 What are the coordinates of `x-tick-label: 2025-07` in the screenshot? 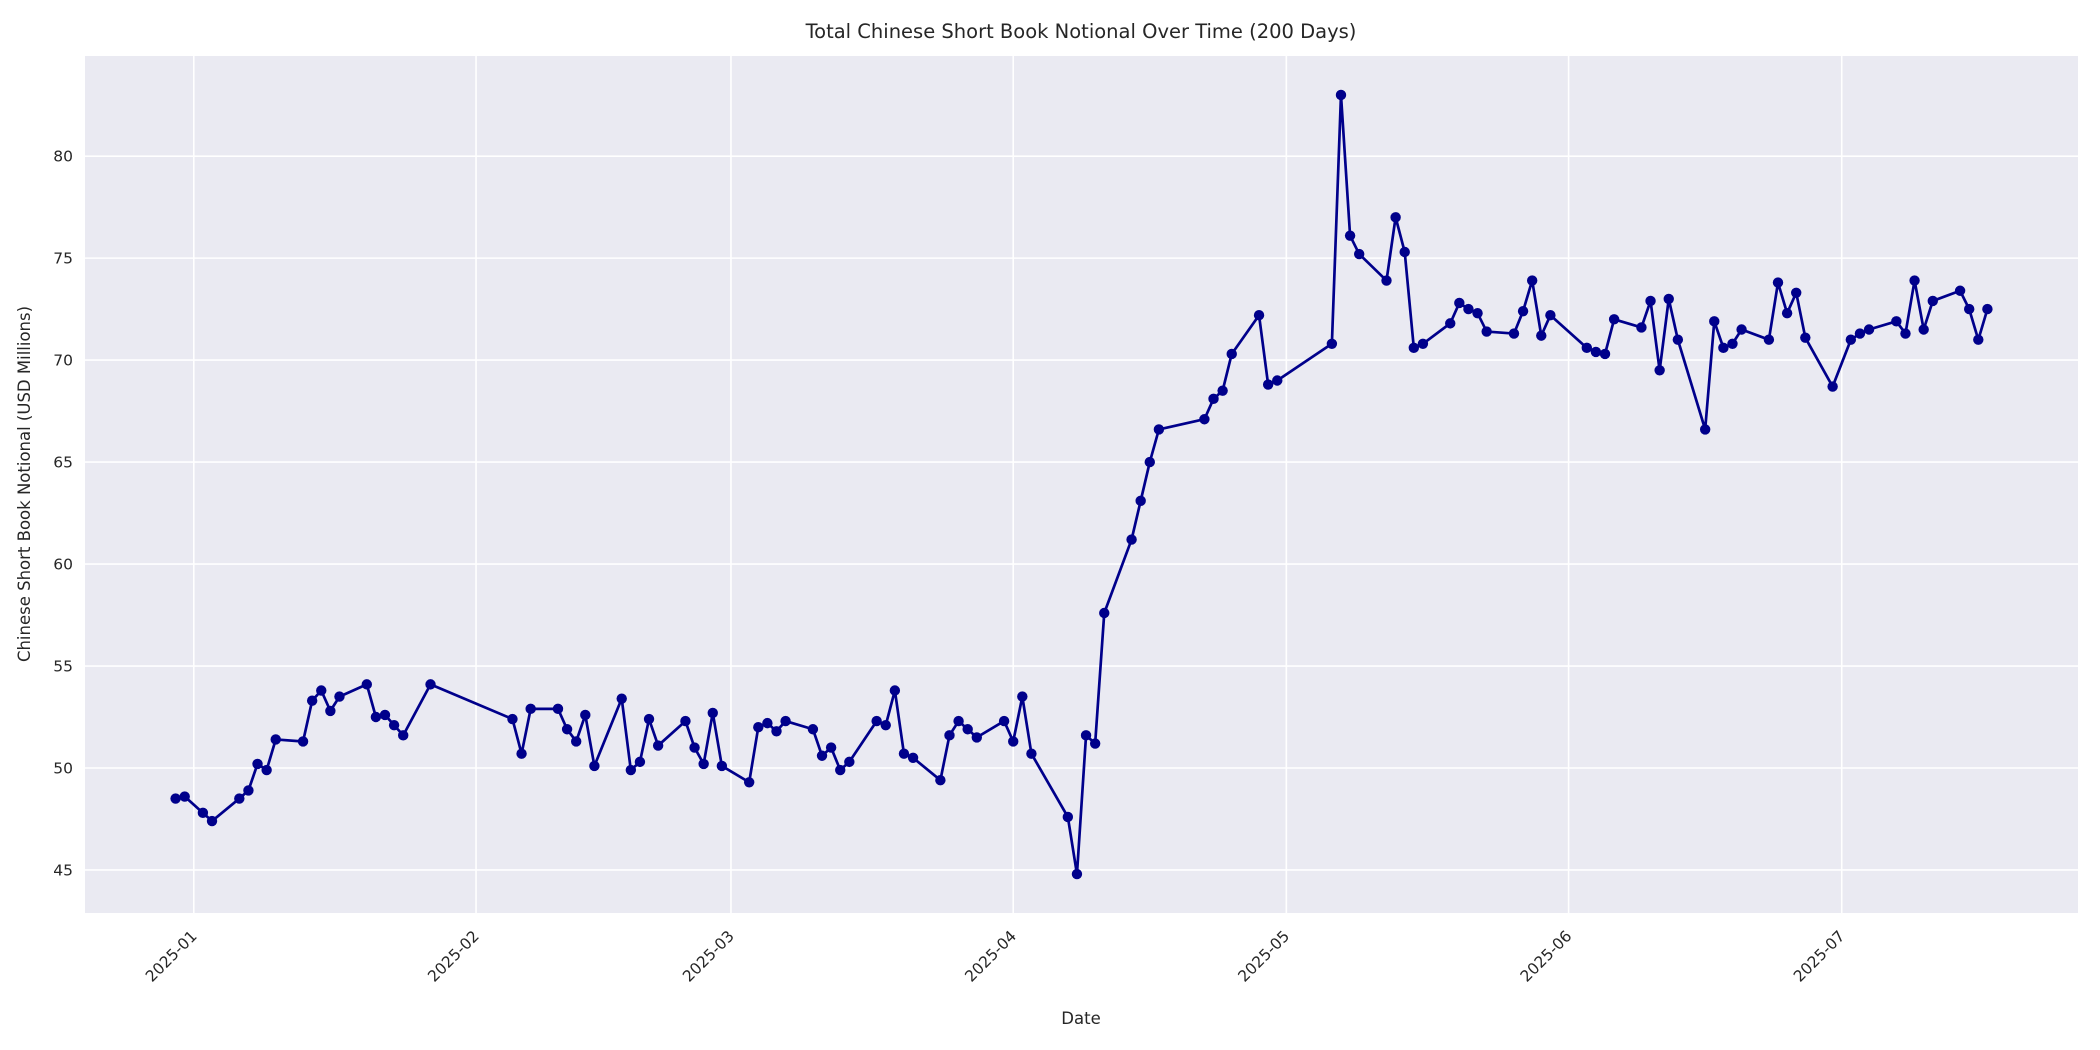 It's located at (1819, 956).